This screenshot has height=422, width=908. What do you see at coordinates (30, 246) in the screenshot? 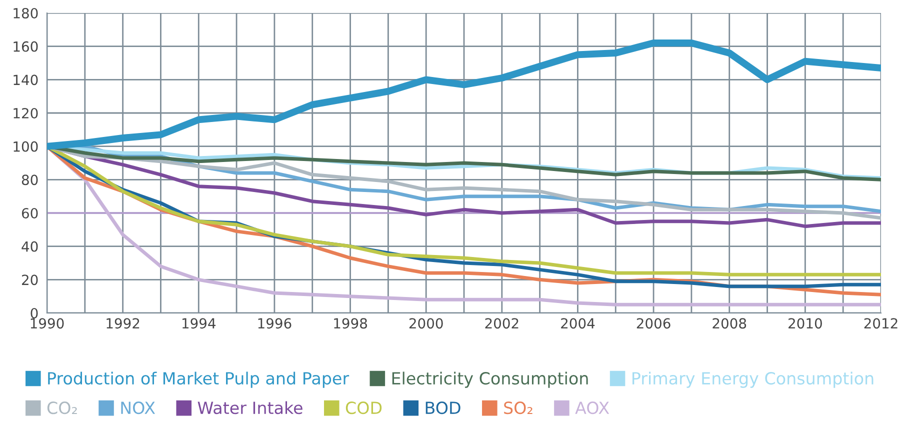
I see `y-tick-label: 40` at bounding box center [30, 246].